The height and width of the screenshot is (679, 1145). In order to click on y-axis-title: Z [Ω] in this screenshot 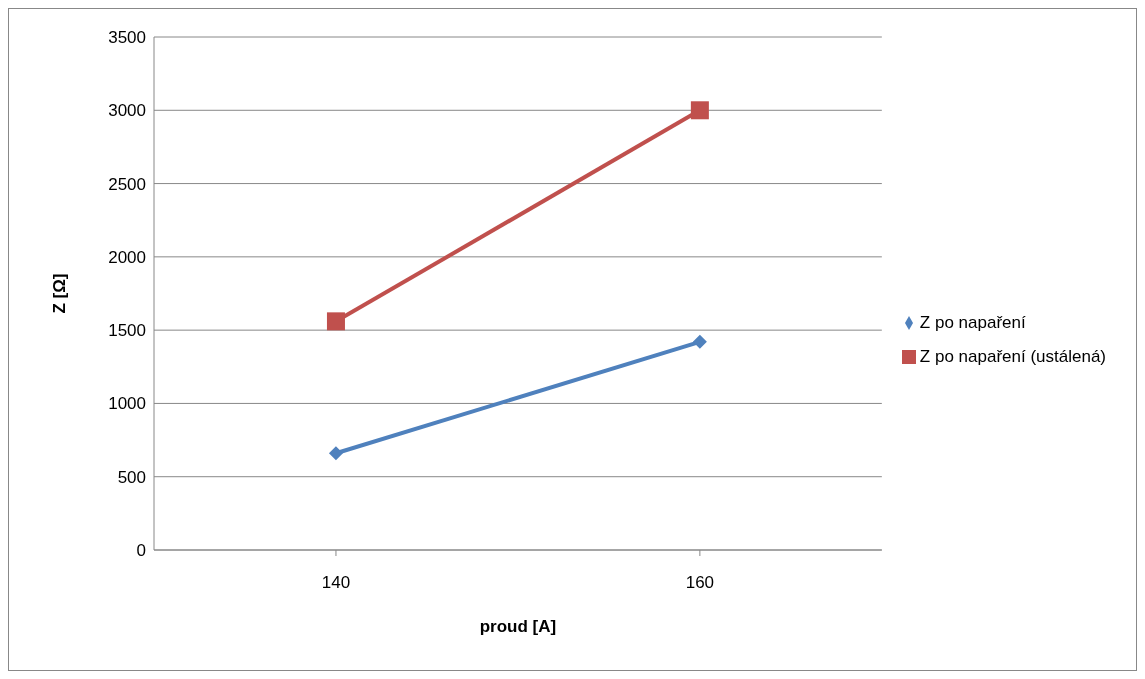, I will do `click(60, 293)`.